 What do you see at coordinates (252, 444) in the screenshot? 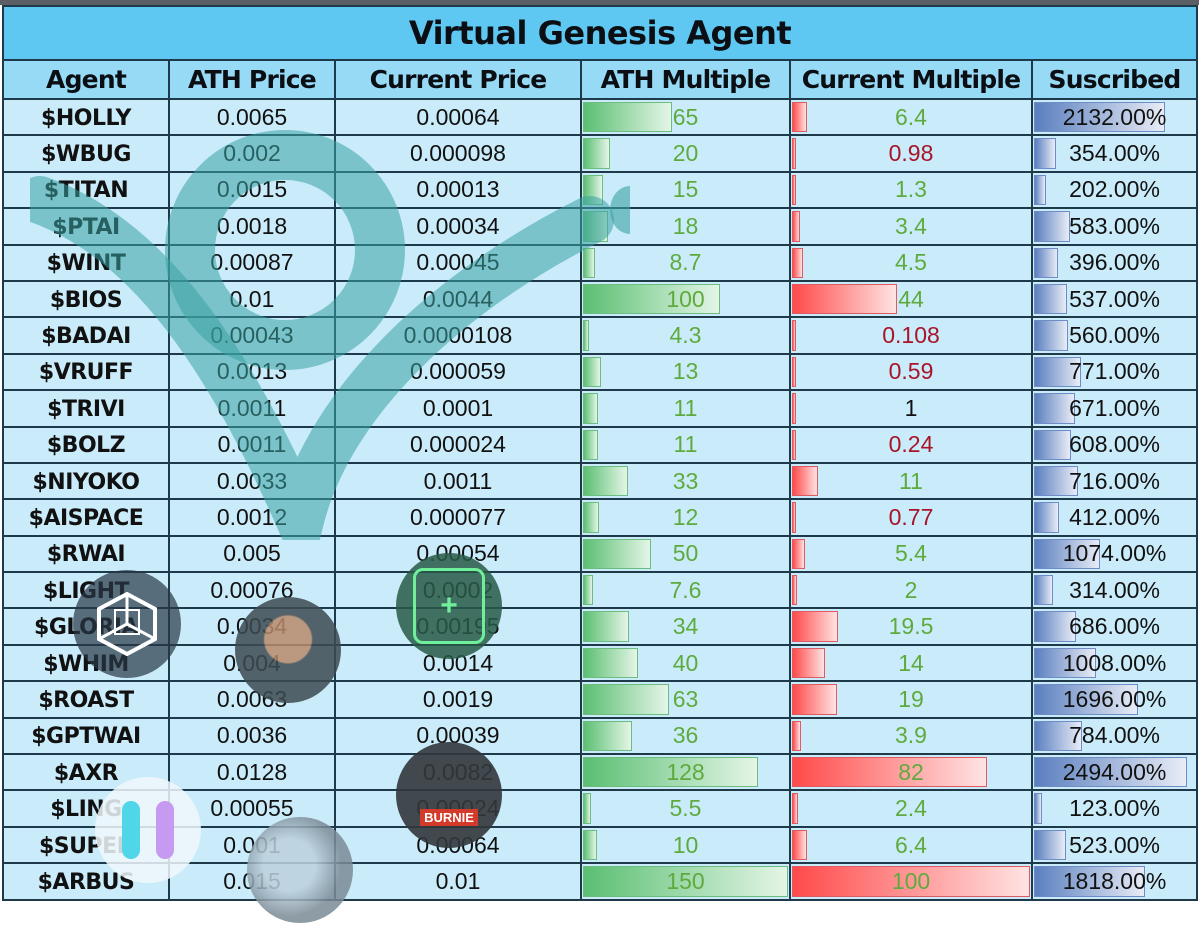
I see `ath-price-cell: 0.0011` at bounding box center [252, 444].